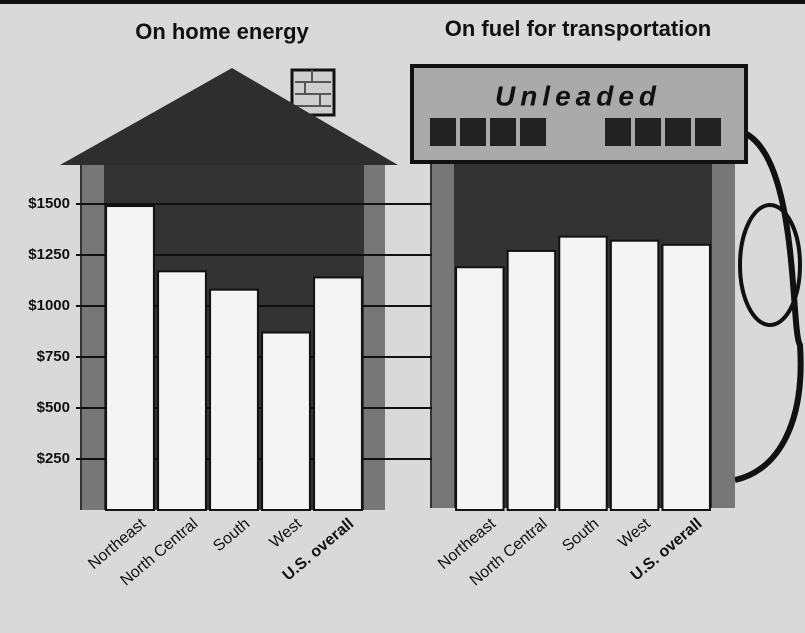 The width and height of the screenshot is (805, 633). I want to click on house-wall-left, so click(93, 337).